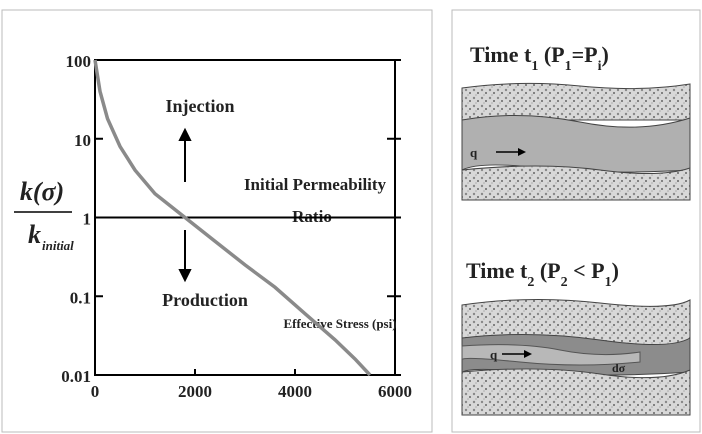  What do you see at coordinates (95, 391) in the screenshot?
I see `x-tick-label: 0` at bounding box center [95, 391].